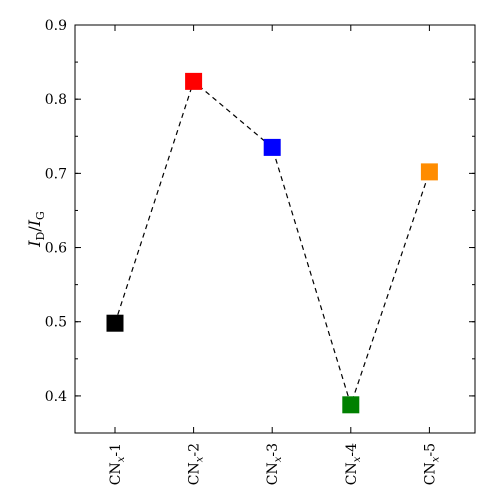 The image size is (489, 500). Describe the element at coordinates (34, 244) in the screenshot. I see `y-label-main-1: I` at that location.